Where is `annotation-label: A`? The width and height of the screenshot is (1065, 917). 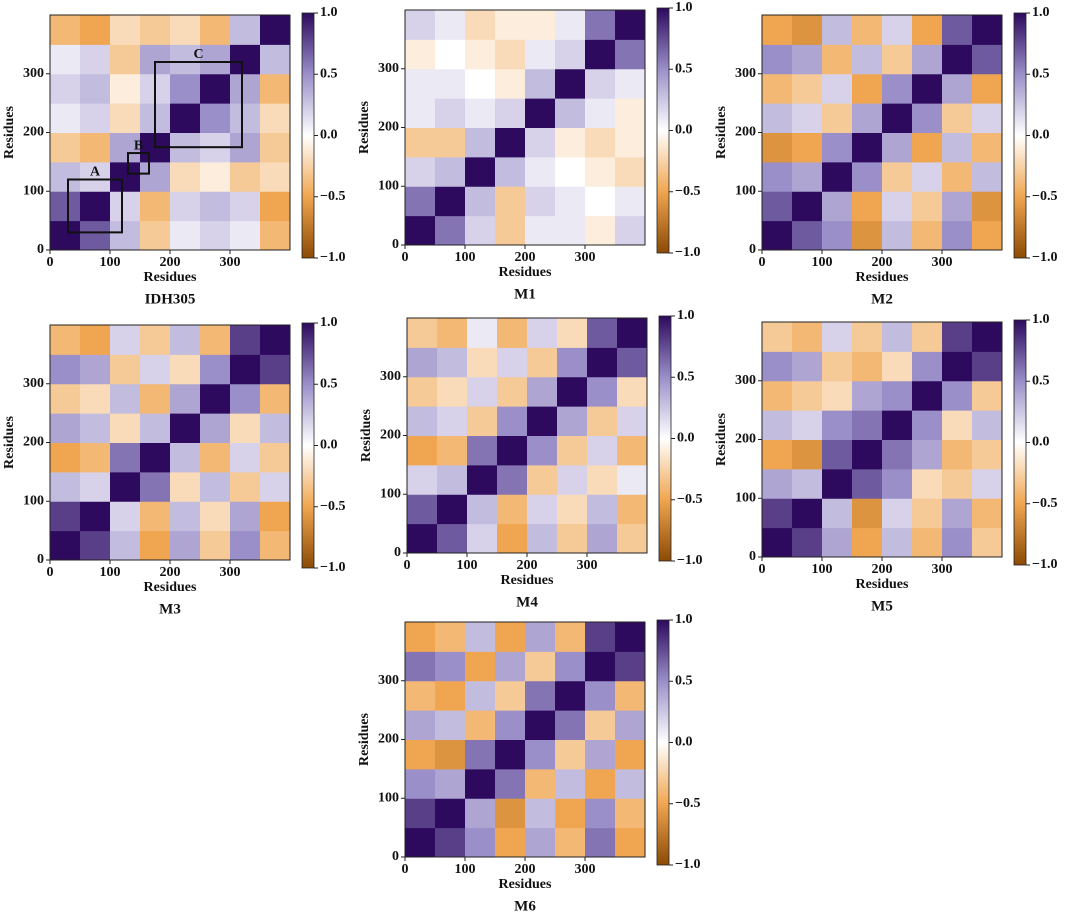 annotation-label: A is located at coordinates (95, 172).